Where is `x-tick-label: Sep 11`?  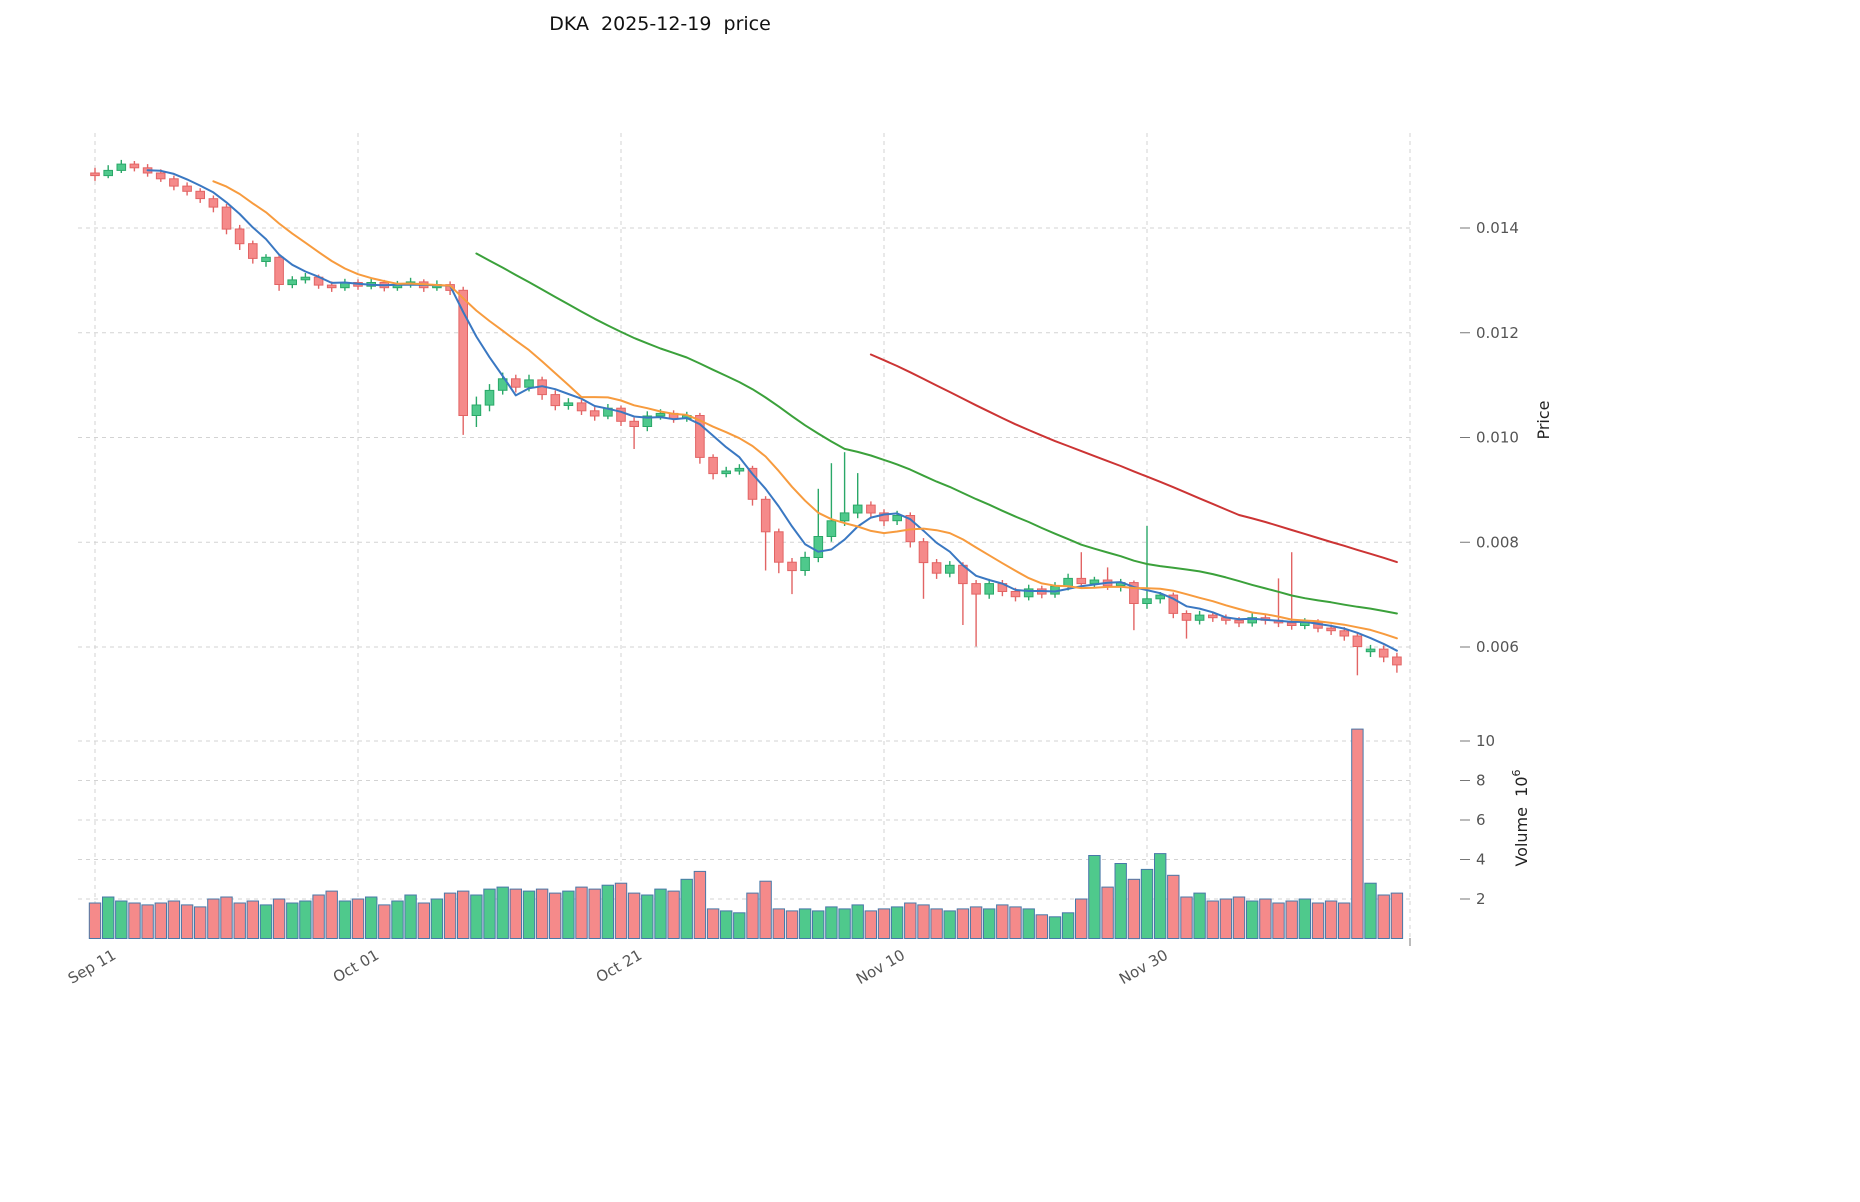 x-tick-label: Sep 11 is located at coordinates (92, 967).